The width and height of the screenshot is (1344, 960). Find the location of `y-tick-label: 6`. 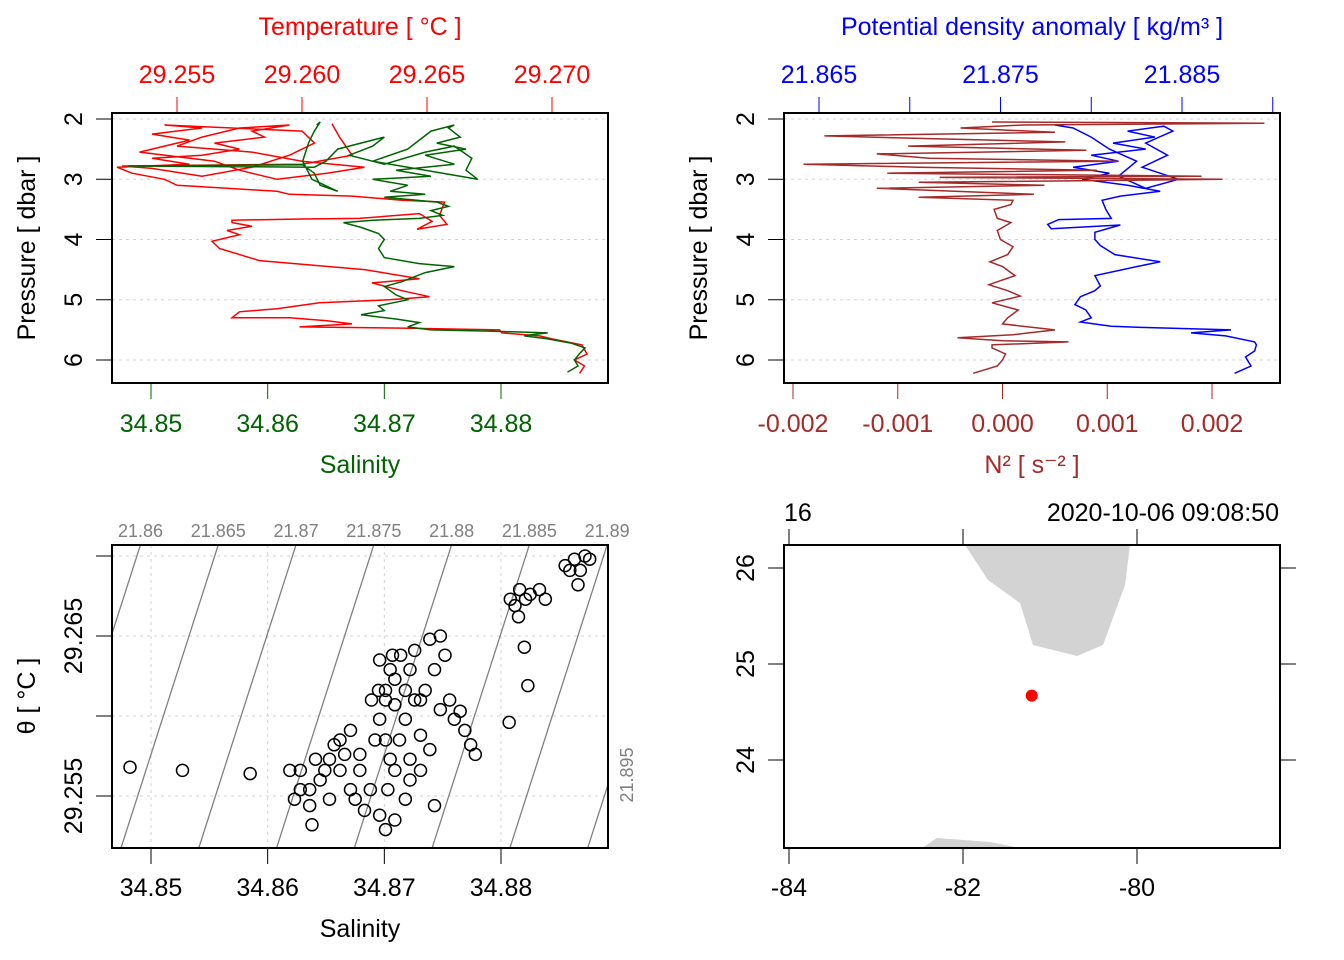

y-tick-label: 6 is located at coordinates (74, 360).